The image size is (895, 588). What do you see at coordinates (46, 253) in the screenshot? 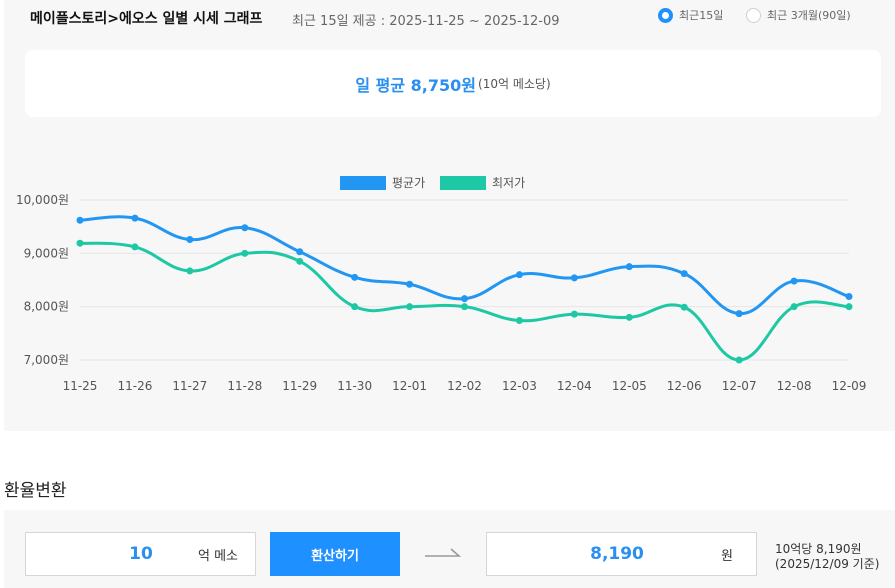
I see `y-tick-label: 9,000원` at bounding box center [46, 253].